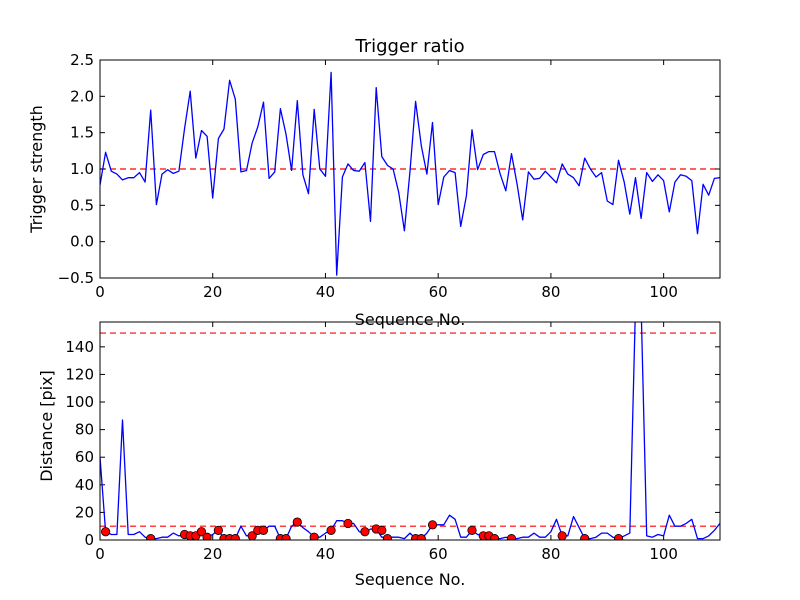 This screenshot has height=600, width=800. I want to click on y-tick-label: 0.5, so click(82, 205).